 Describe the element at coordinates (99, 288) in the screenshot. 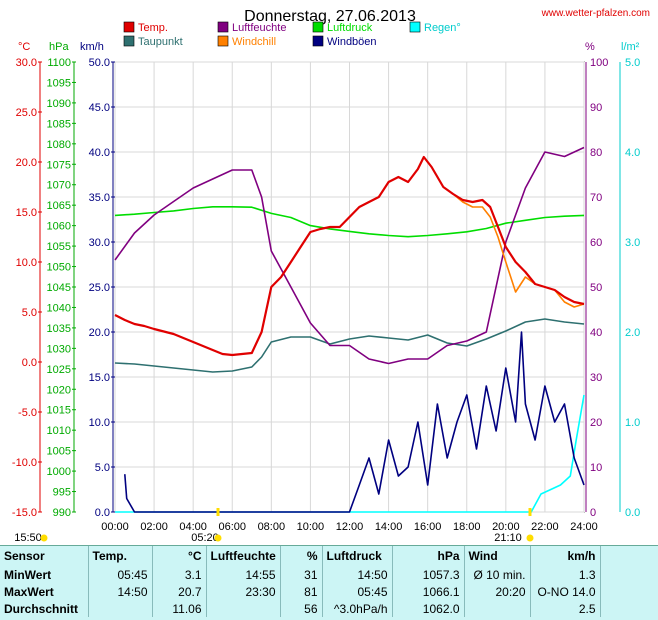

I see `wind-tick-label: 25.0` at that location.